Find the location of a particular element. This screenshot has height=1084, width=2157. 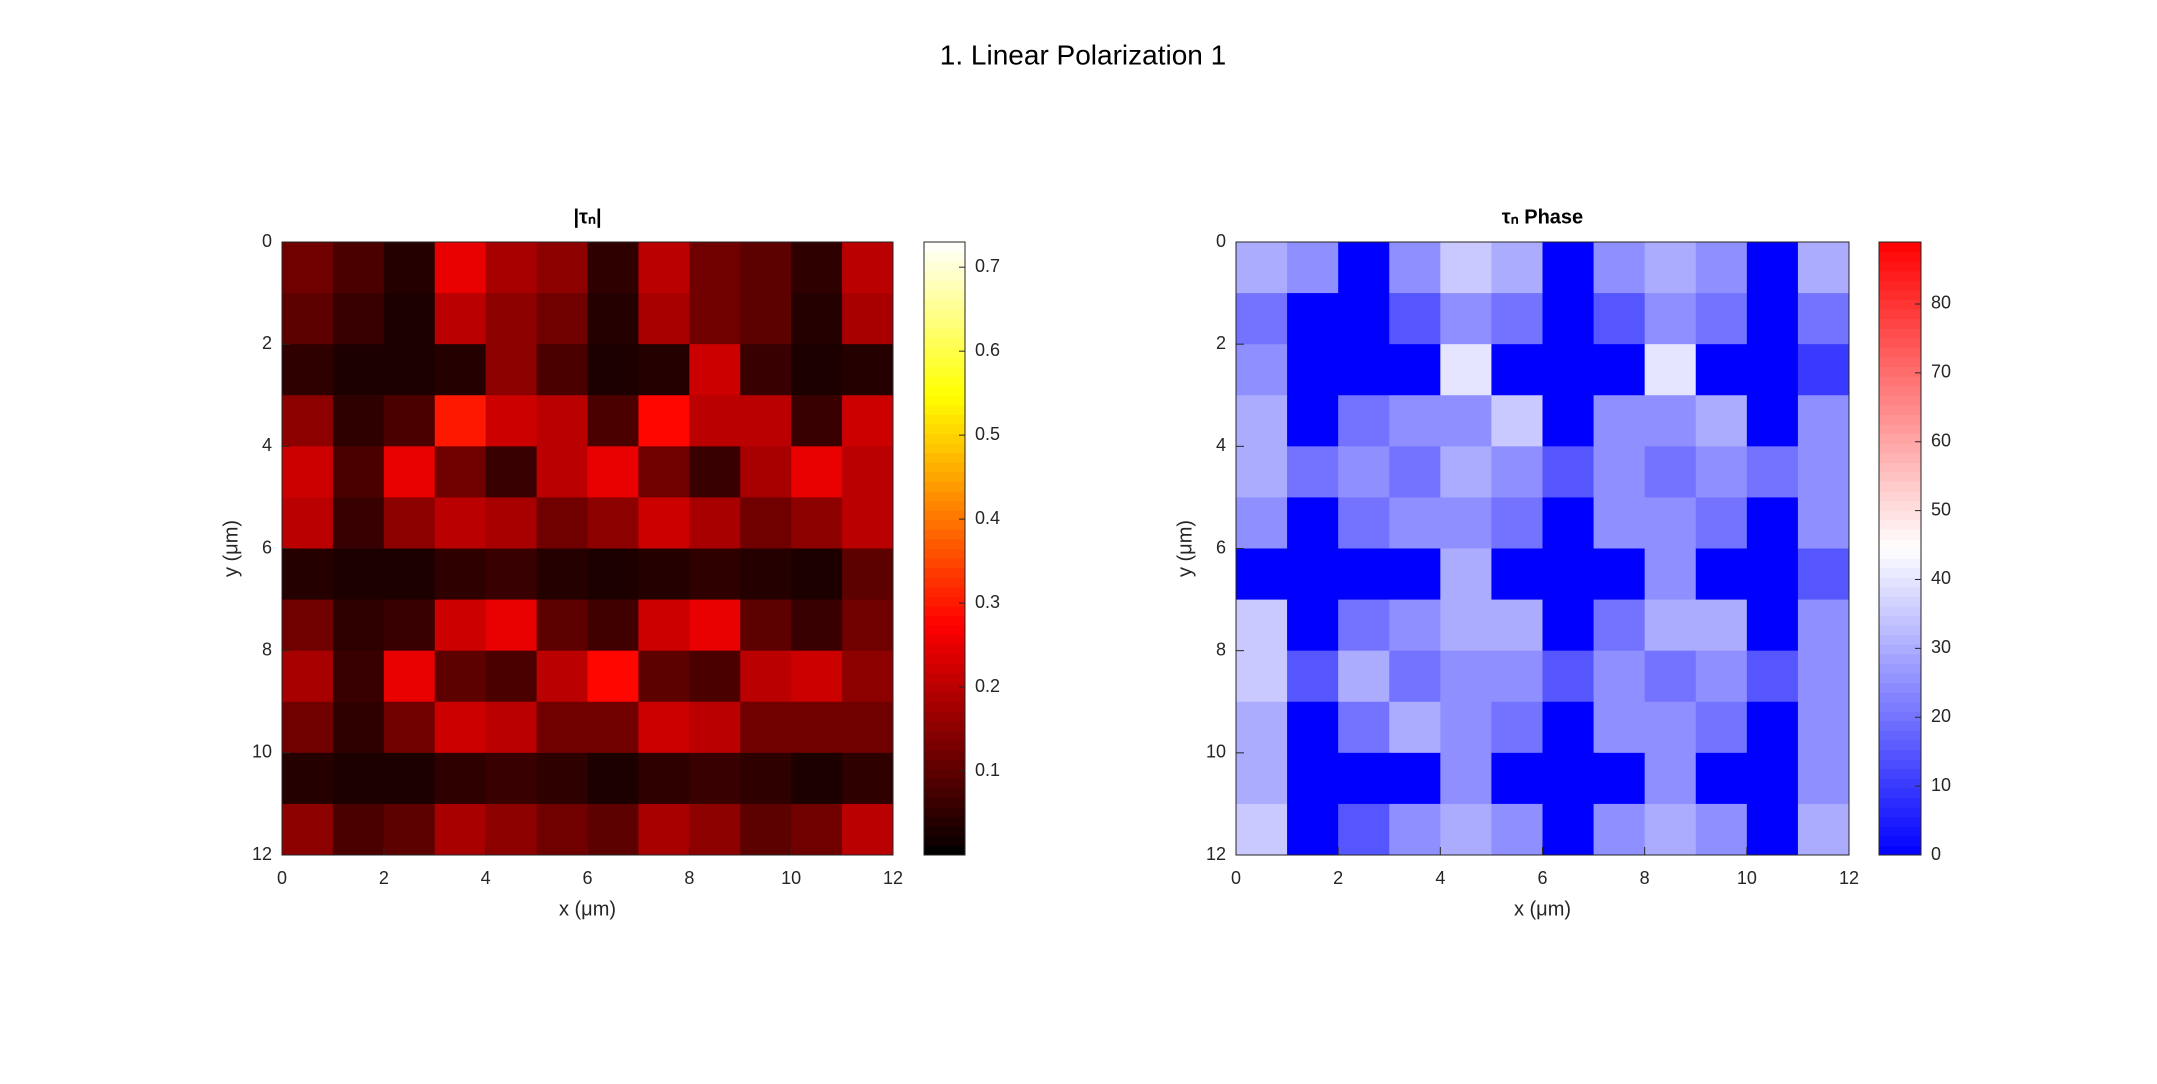

colorbar-tick-label: 20 is located at coordinates (1941, 716).